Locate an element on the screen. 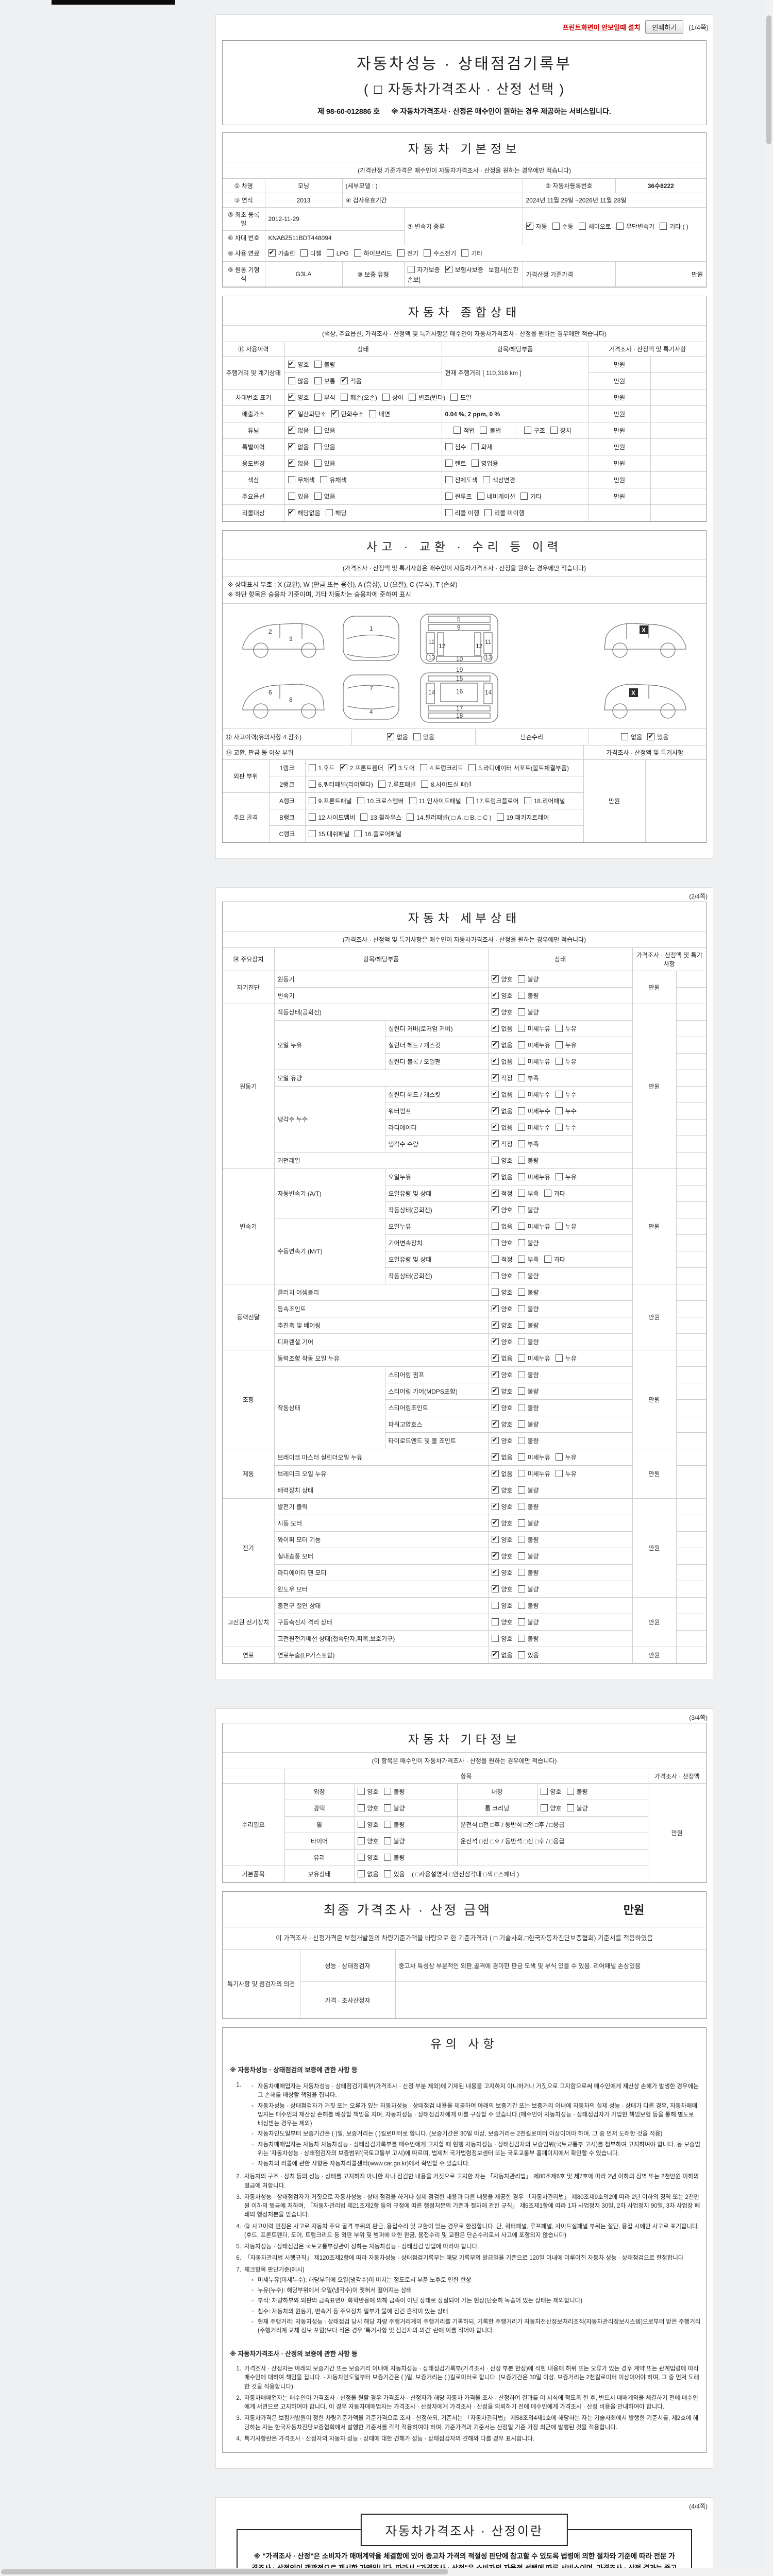 Image resolution: width=773 pixels, height=2576 pixels. table-row: 타이로드엔드 및 볼 죠인트 양호 불량 is located at coordinates (464, 1441).